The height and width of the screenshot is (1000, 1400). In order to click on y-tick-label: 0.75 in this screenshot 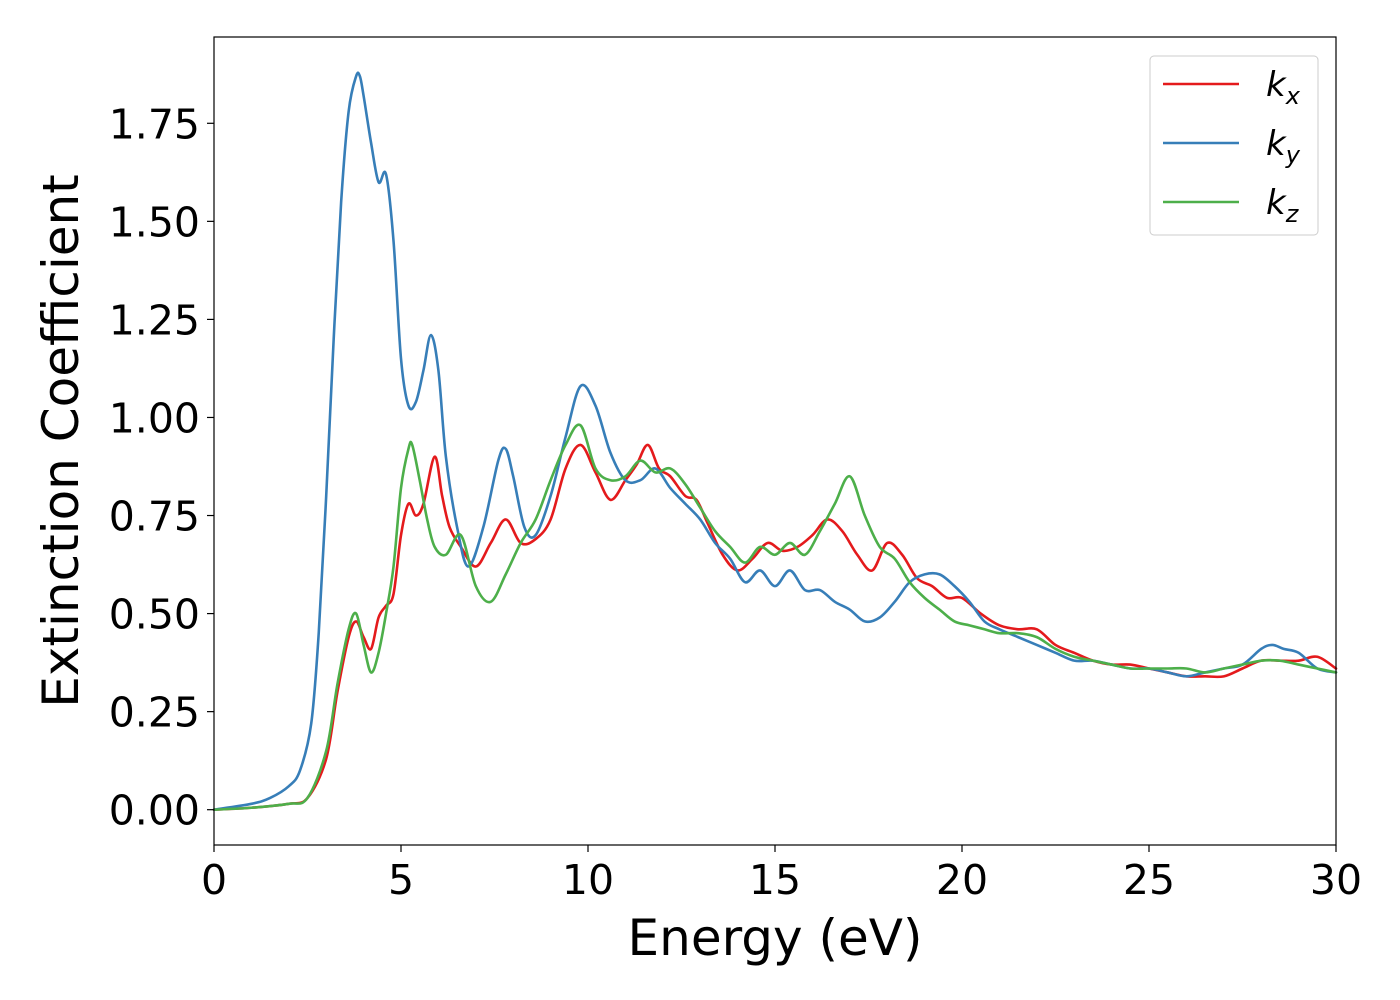, I will do `click(154, 517)`.